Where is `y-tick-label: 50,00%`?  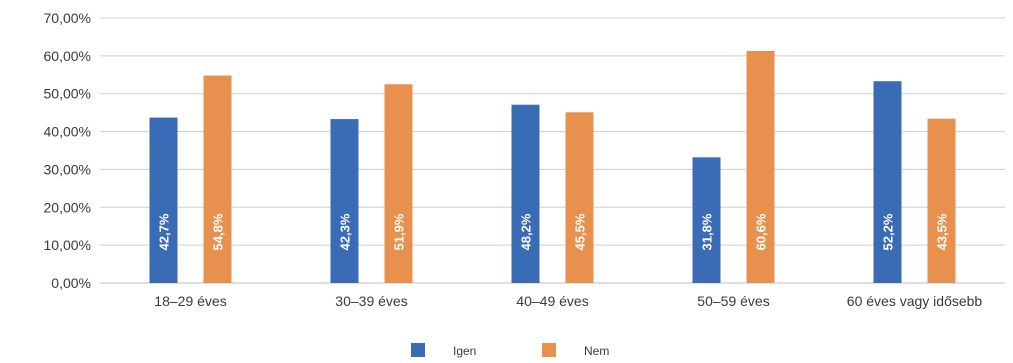 y-tick-label: 50,00% is located at coordinates (67, 94).